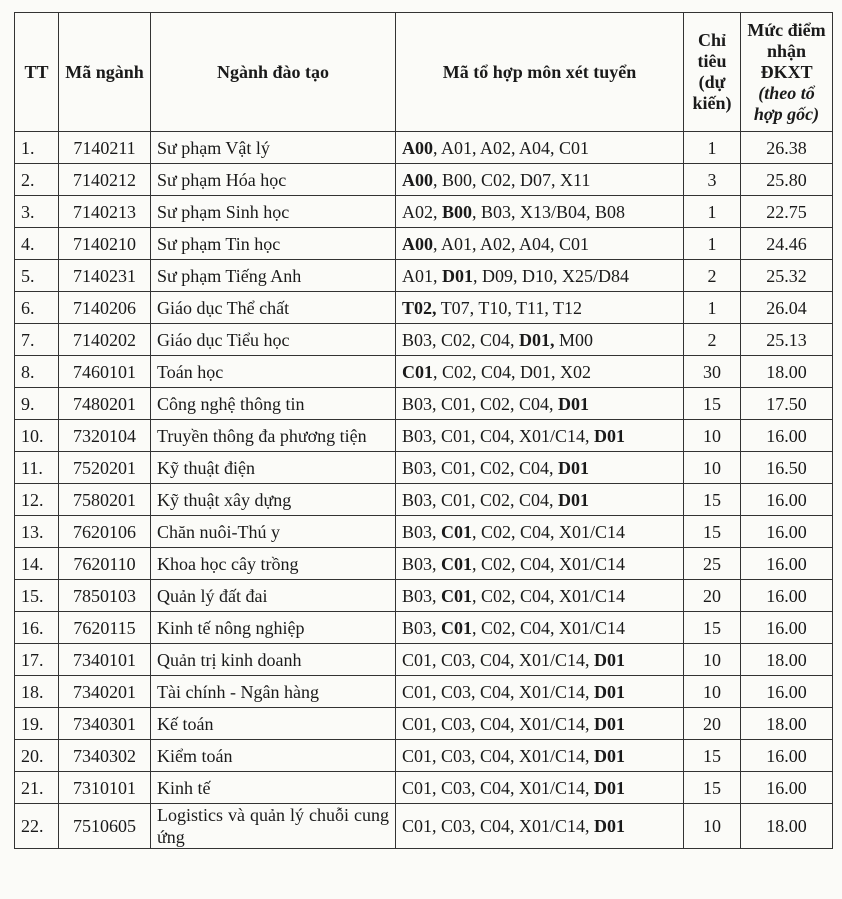 This screenshot has width=842, height=899. I want to click on major-code: 7620106, so click(104, 531).